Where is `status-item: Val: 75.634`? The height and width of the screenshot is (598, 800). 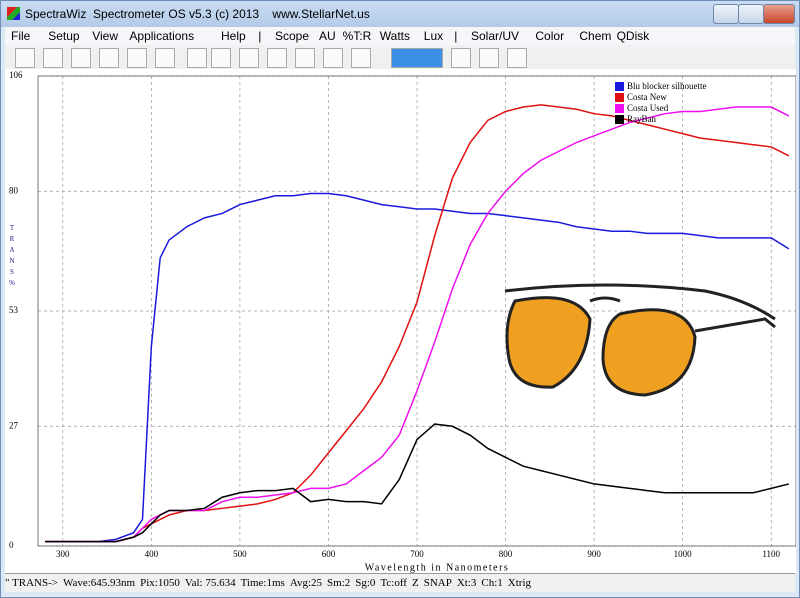
status-item: Val: 75.634 is located at coordinates (210, 583).